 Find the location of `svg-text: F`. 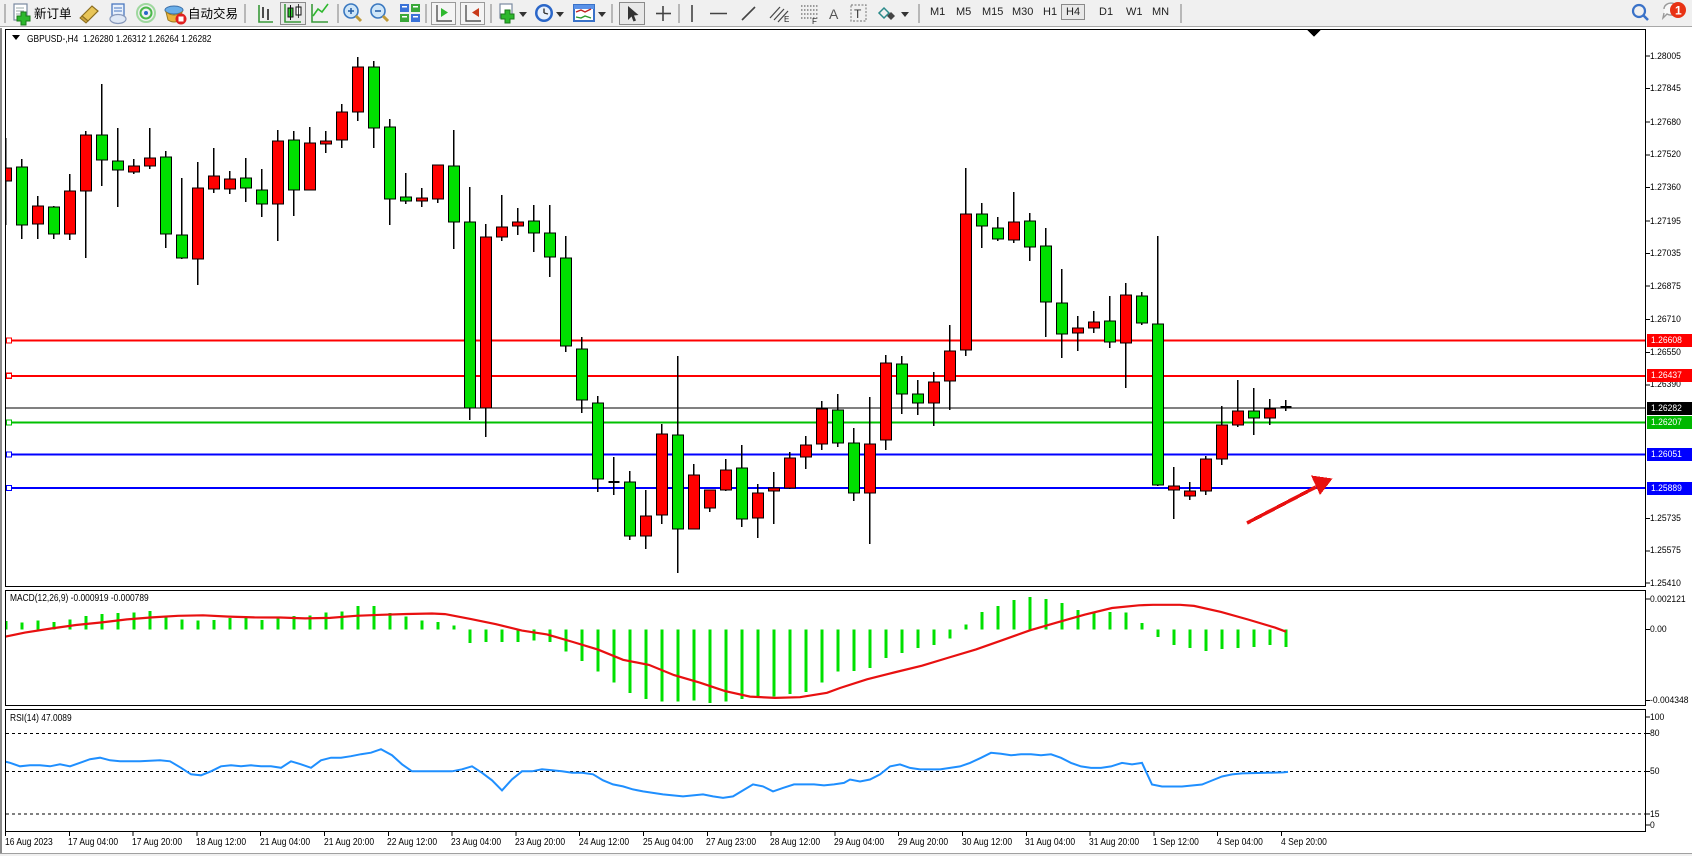

svg-text: F is located at coordinates (814, 21).